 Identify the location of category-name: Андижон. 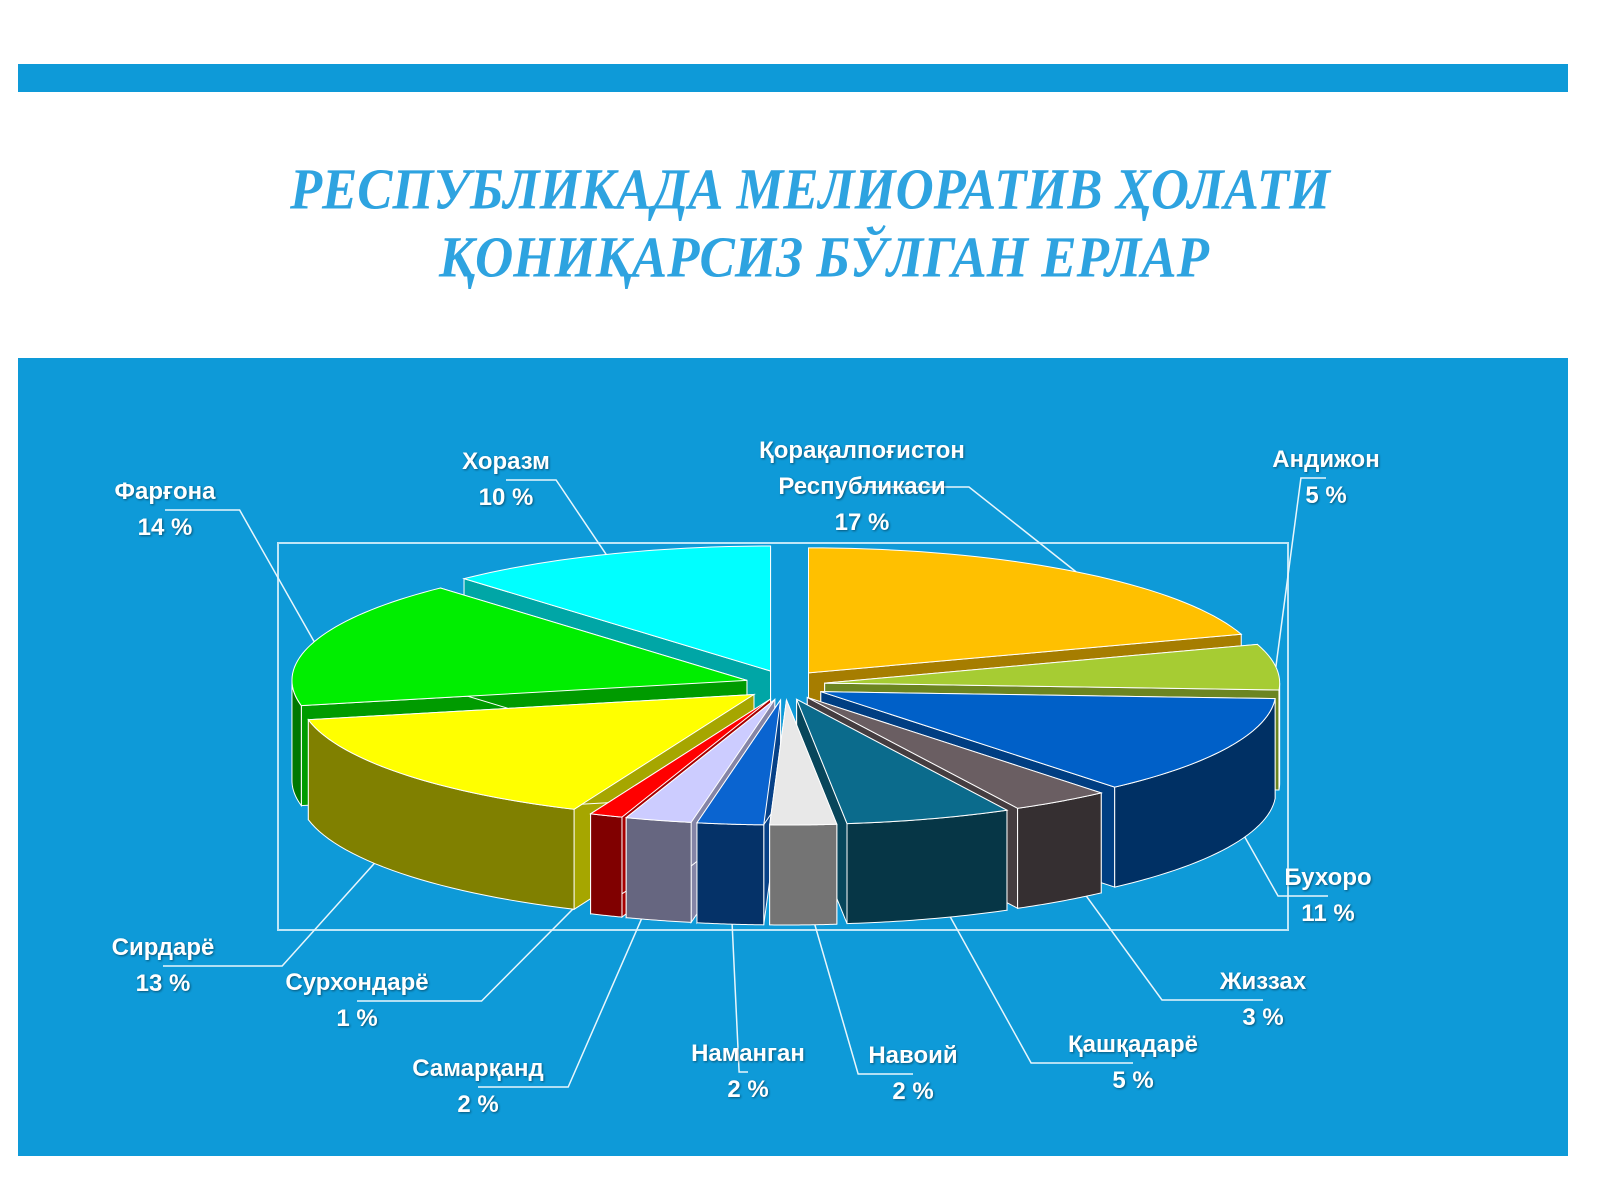
(1326, 459).